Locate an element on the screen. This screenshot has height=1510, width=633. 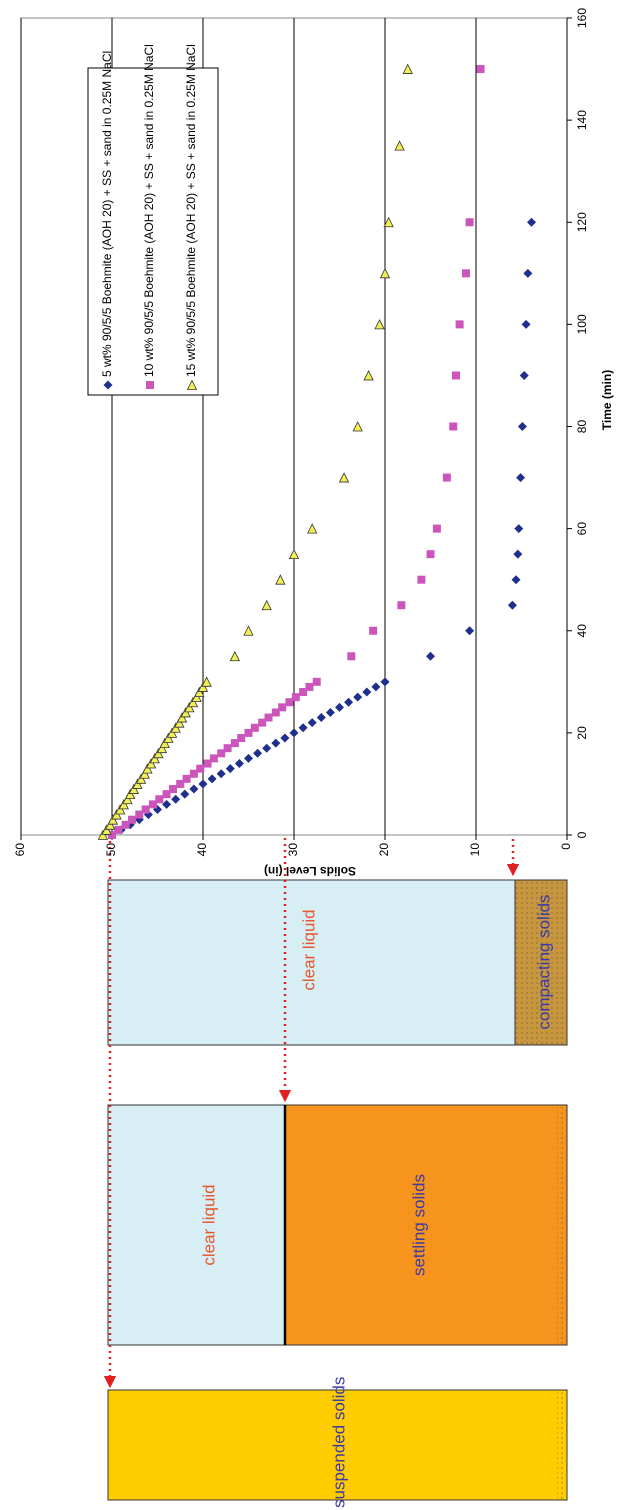
y-tick-label: 40 is located at coordinates (202, 850).